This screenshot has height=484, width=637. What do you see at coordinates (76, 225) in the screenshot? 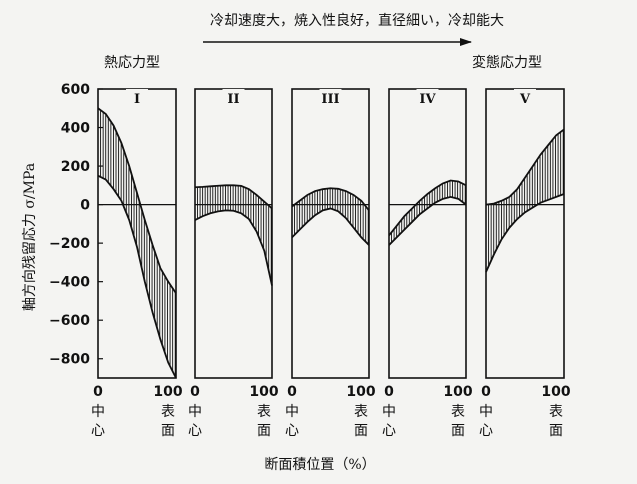
I see `y-ticks: 600 400 200 0 −200 −400 −600 −800` at bounding box center [76, 225].